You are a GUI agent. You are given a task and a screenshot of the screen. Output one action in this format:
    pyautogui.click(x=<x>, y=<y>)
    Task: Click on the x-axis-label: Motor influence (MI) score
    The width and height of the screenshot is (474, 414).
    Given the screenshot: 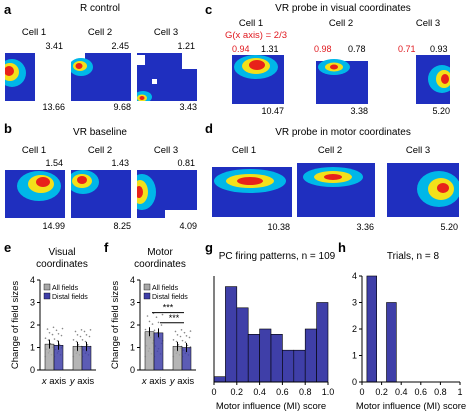 What is the action you would take?
    pyautogui.click(x=271, y=406)
    